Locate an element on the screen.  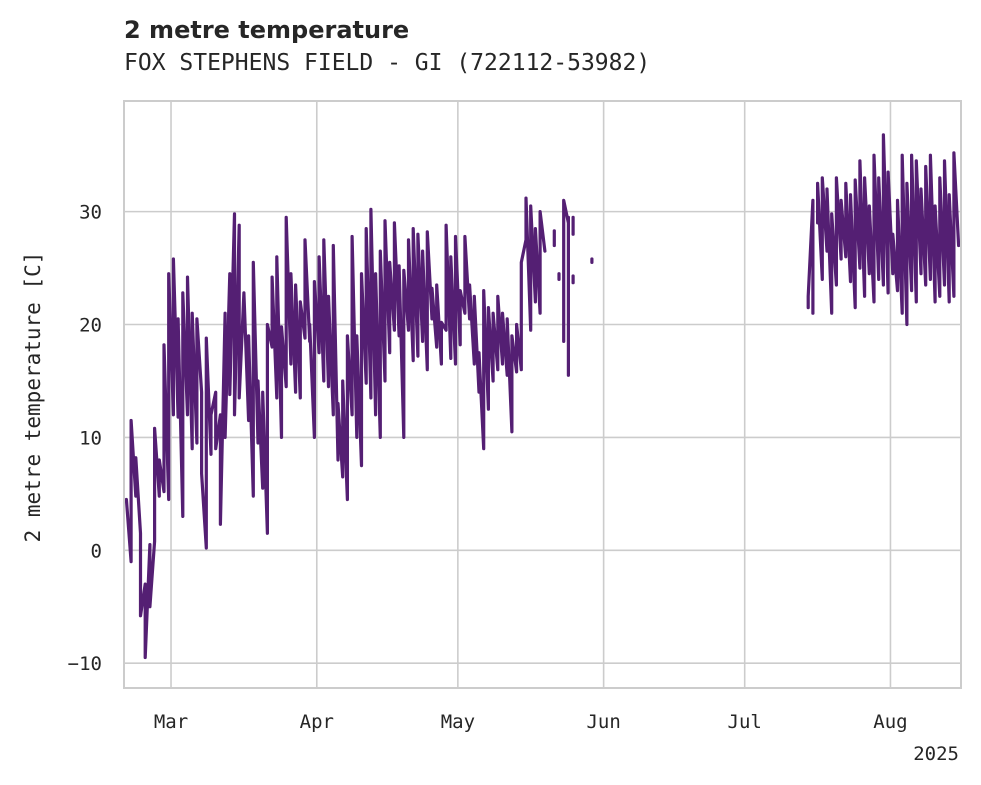
x-tick-label: Jul is located at coordinates (745, 722).